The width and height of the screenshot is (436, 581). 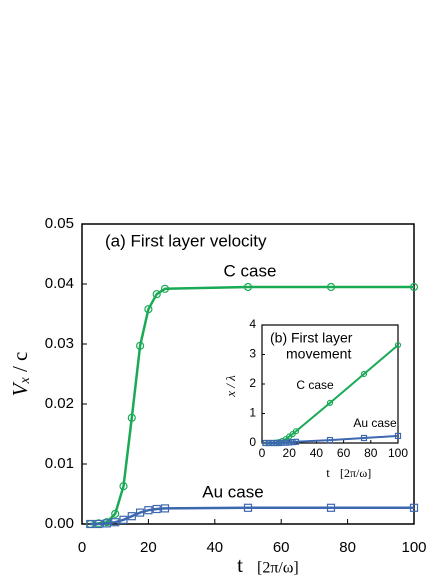 What do you see at coordinates (25, 381) in the screenshot?
I see `y-axis-label-part: x` at bounding box center [25, 381].